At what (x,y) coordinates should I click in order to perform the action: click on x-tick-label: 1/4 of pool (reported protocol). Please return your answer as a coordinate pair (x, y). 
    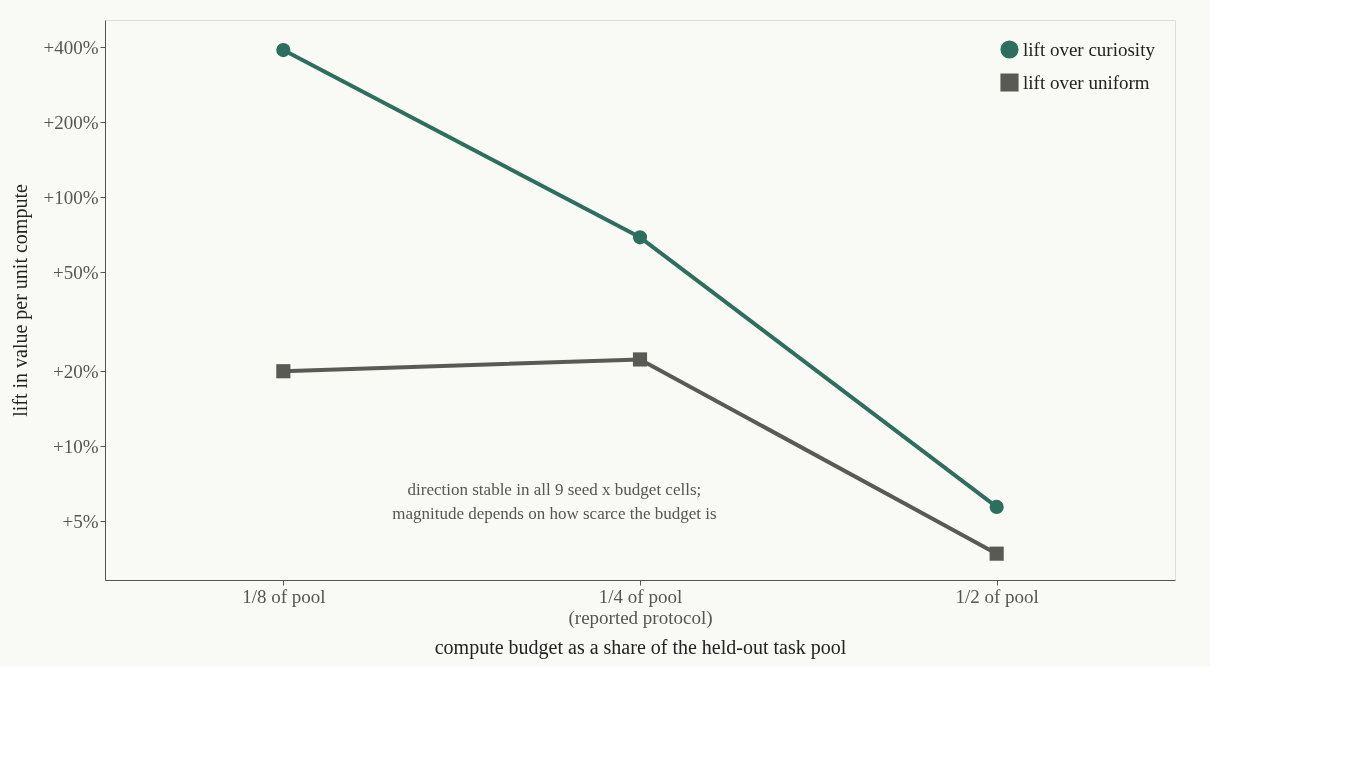
    Looking at the image, I should click on (640, 607).